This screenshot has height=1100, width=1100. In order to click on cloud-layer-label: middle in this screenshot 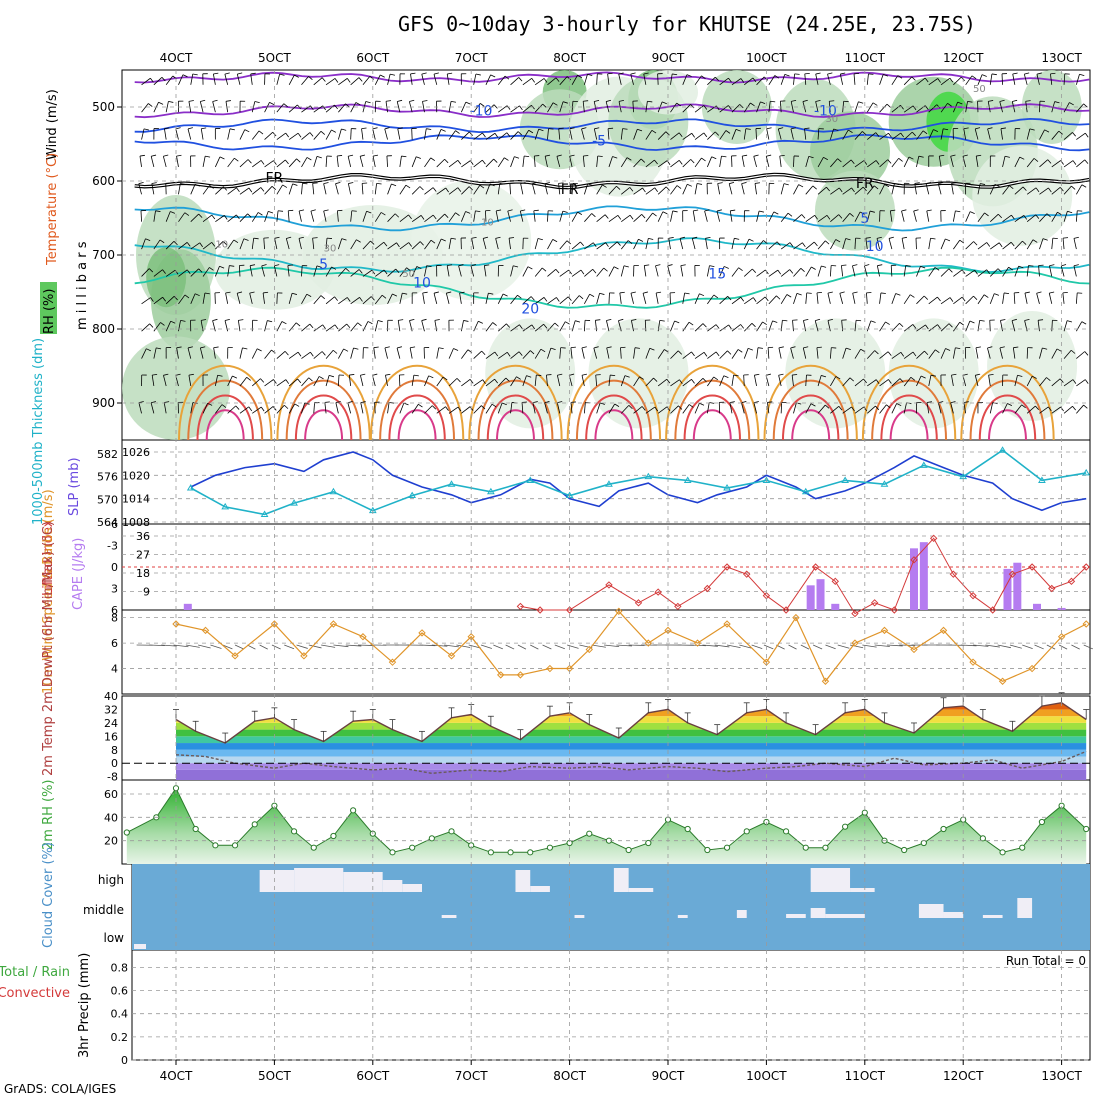, I will do `click(103, 910)`.